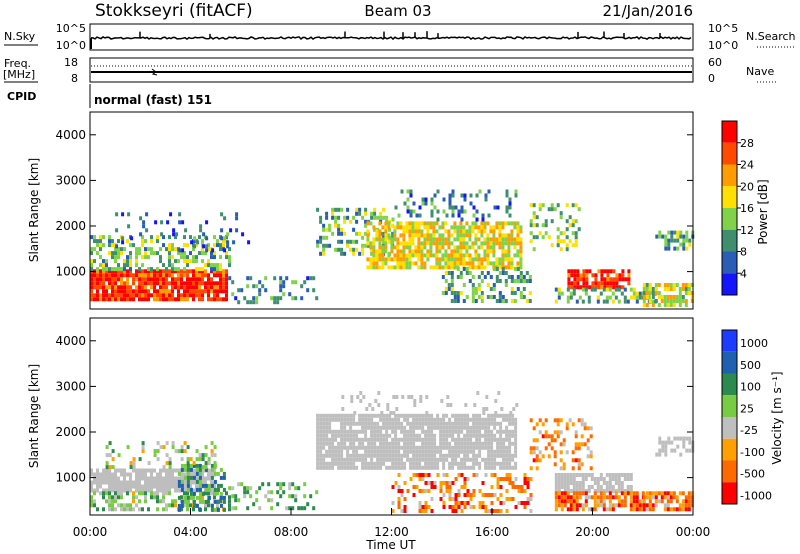 This screenshot has height=554, width=800. Describe the element at coordinates (747, 230) in the screenshot. I see `colorbar-tick-label: 12` at that location.